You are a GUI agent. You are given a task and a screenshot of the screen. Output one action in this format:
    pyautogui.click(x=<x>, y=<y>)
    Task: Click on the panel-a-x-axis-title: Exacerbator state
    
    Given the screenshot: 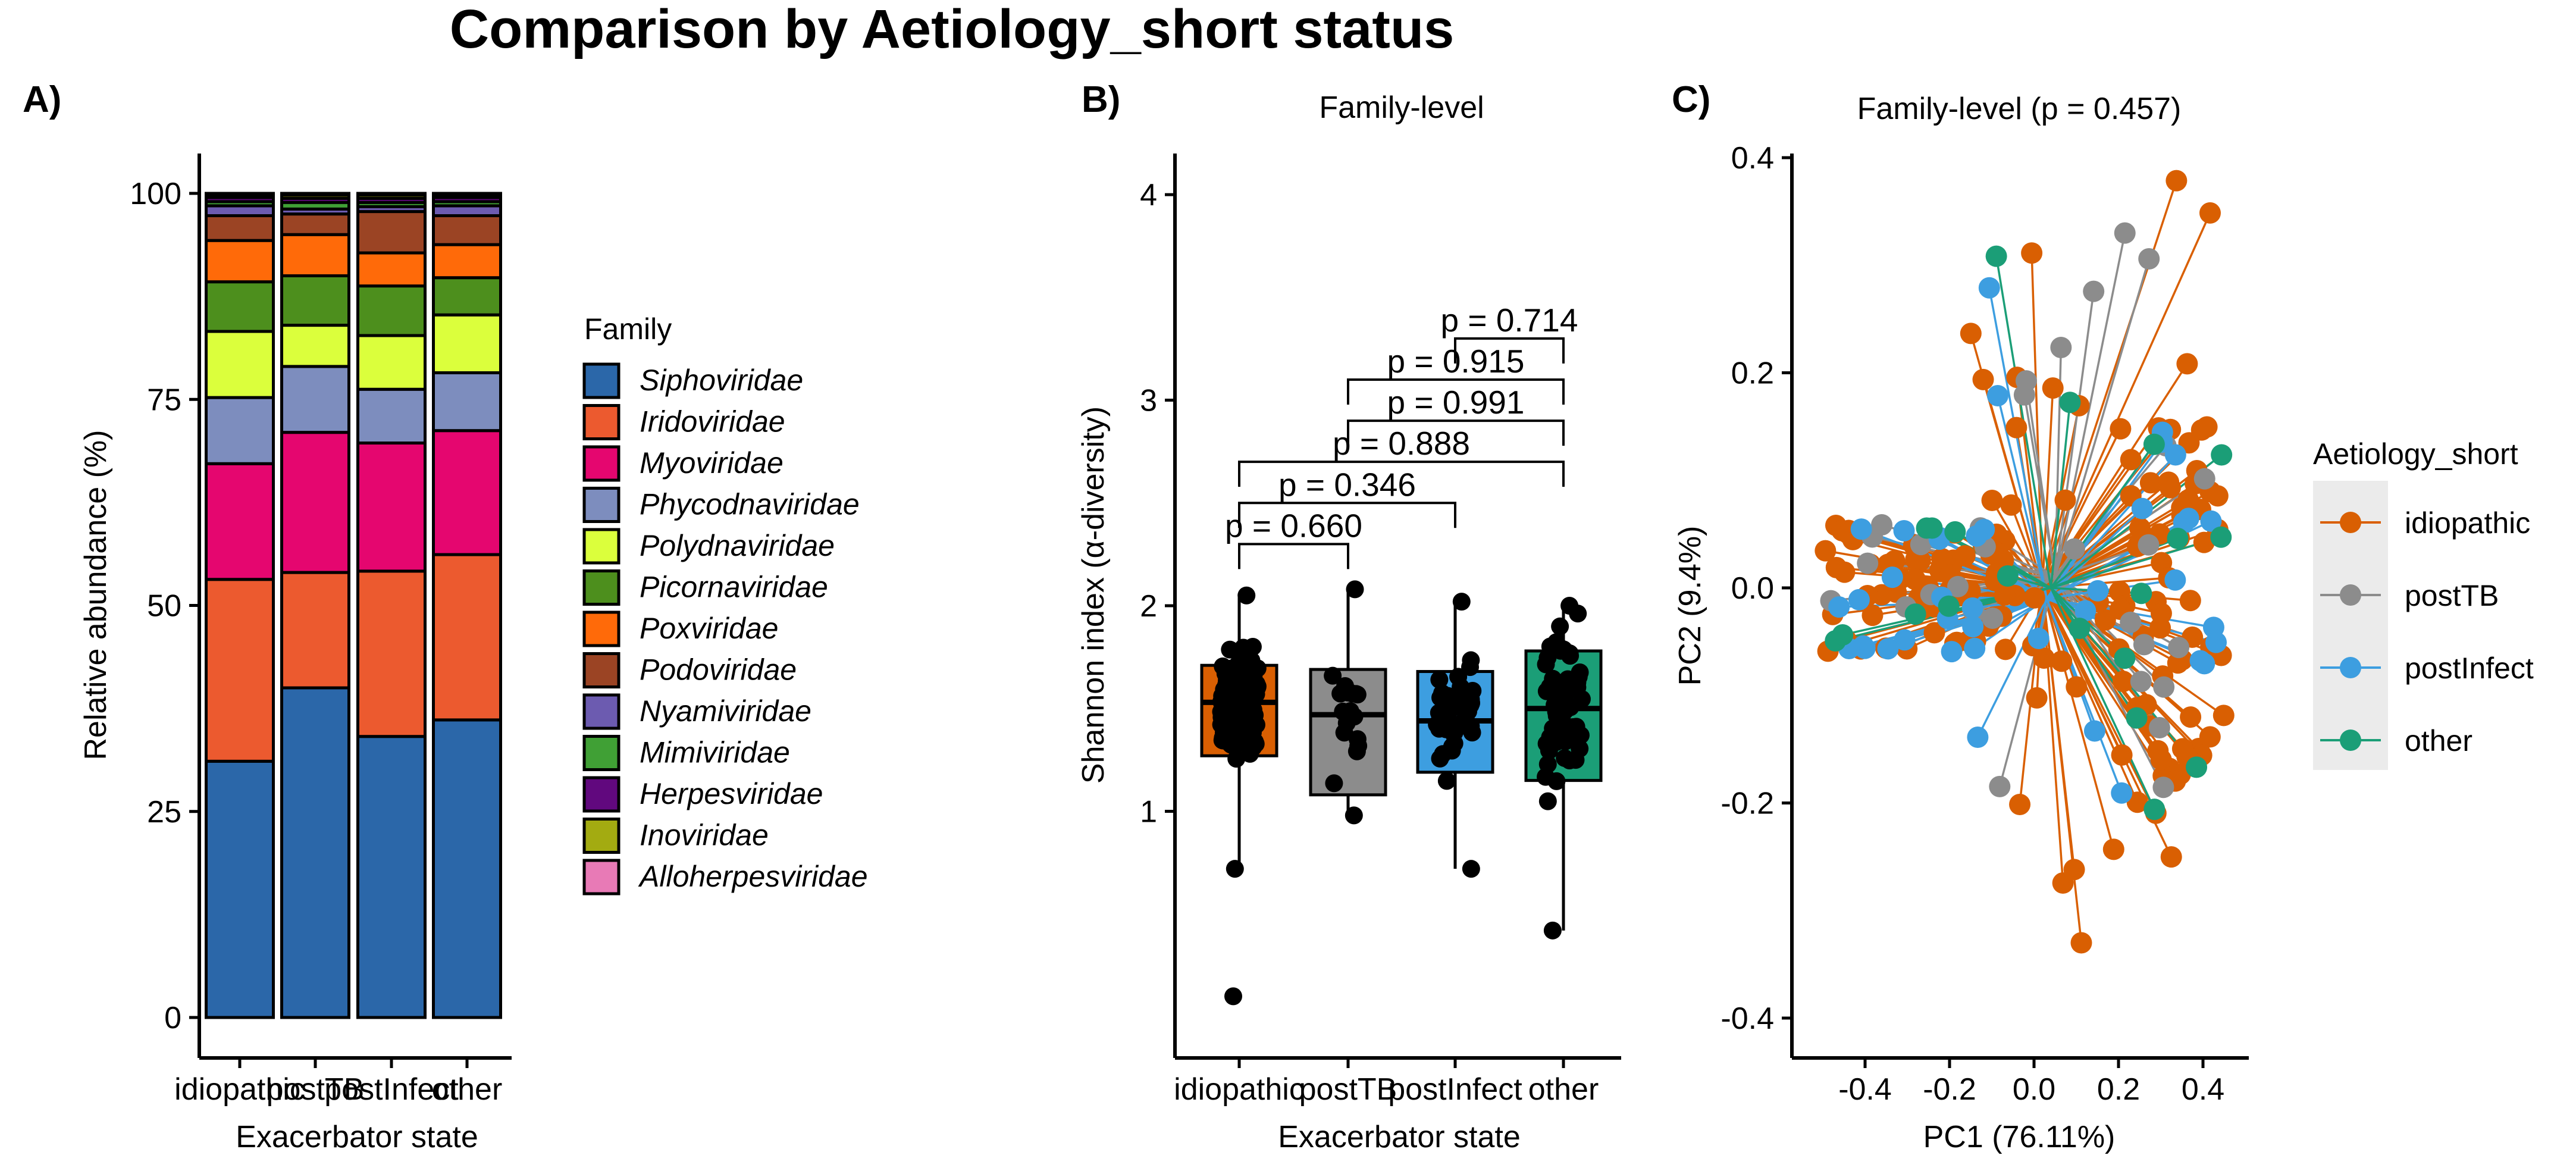 What is the action you would take?
    pyautogui.click(x=357, y=1137)
    